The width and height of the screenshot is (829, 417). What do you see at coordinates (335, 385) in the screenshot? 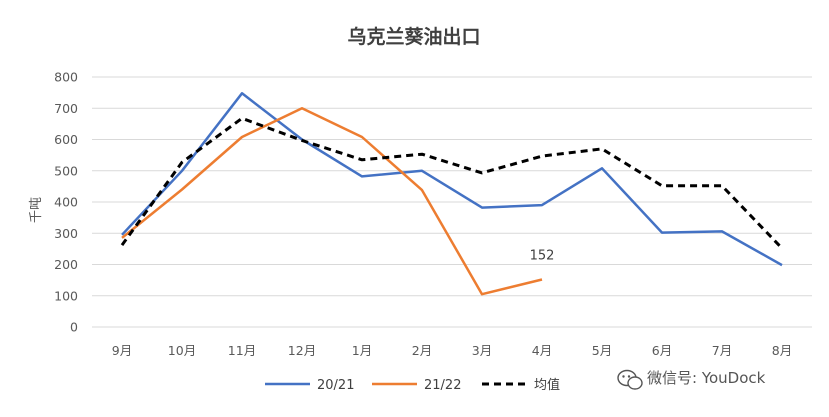
I see `legend-label: 20/21` at bounding box center [335, 385].